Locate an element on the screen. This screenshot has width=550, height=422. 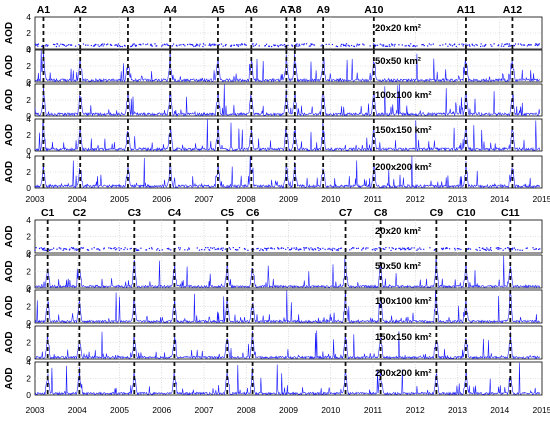
x-tick-label: 2003 is located at coordinates (35, 410).